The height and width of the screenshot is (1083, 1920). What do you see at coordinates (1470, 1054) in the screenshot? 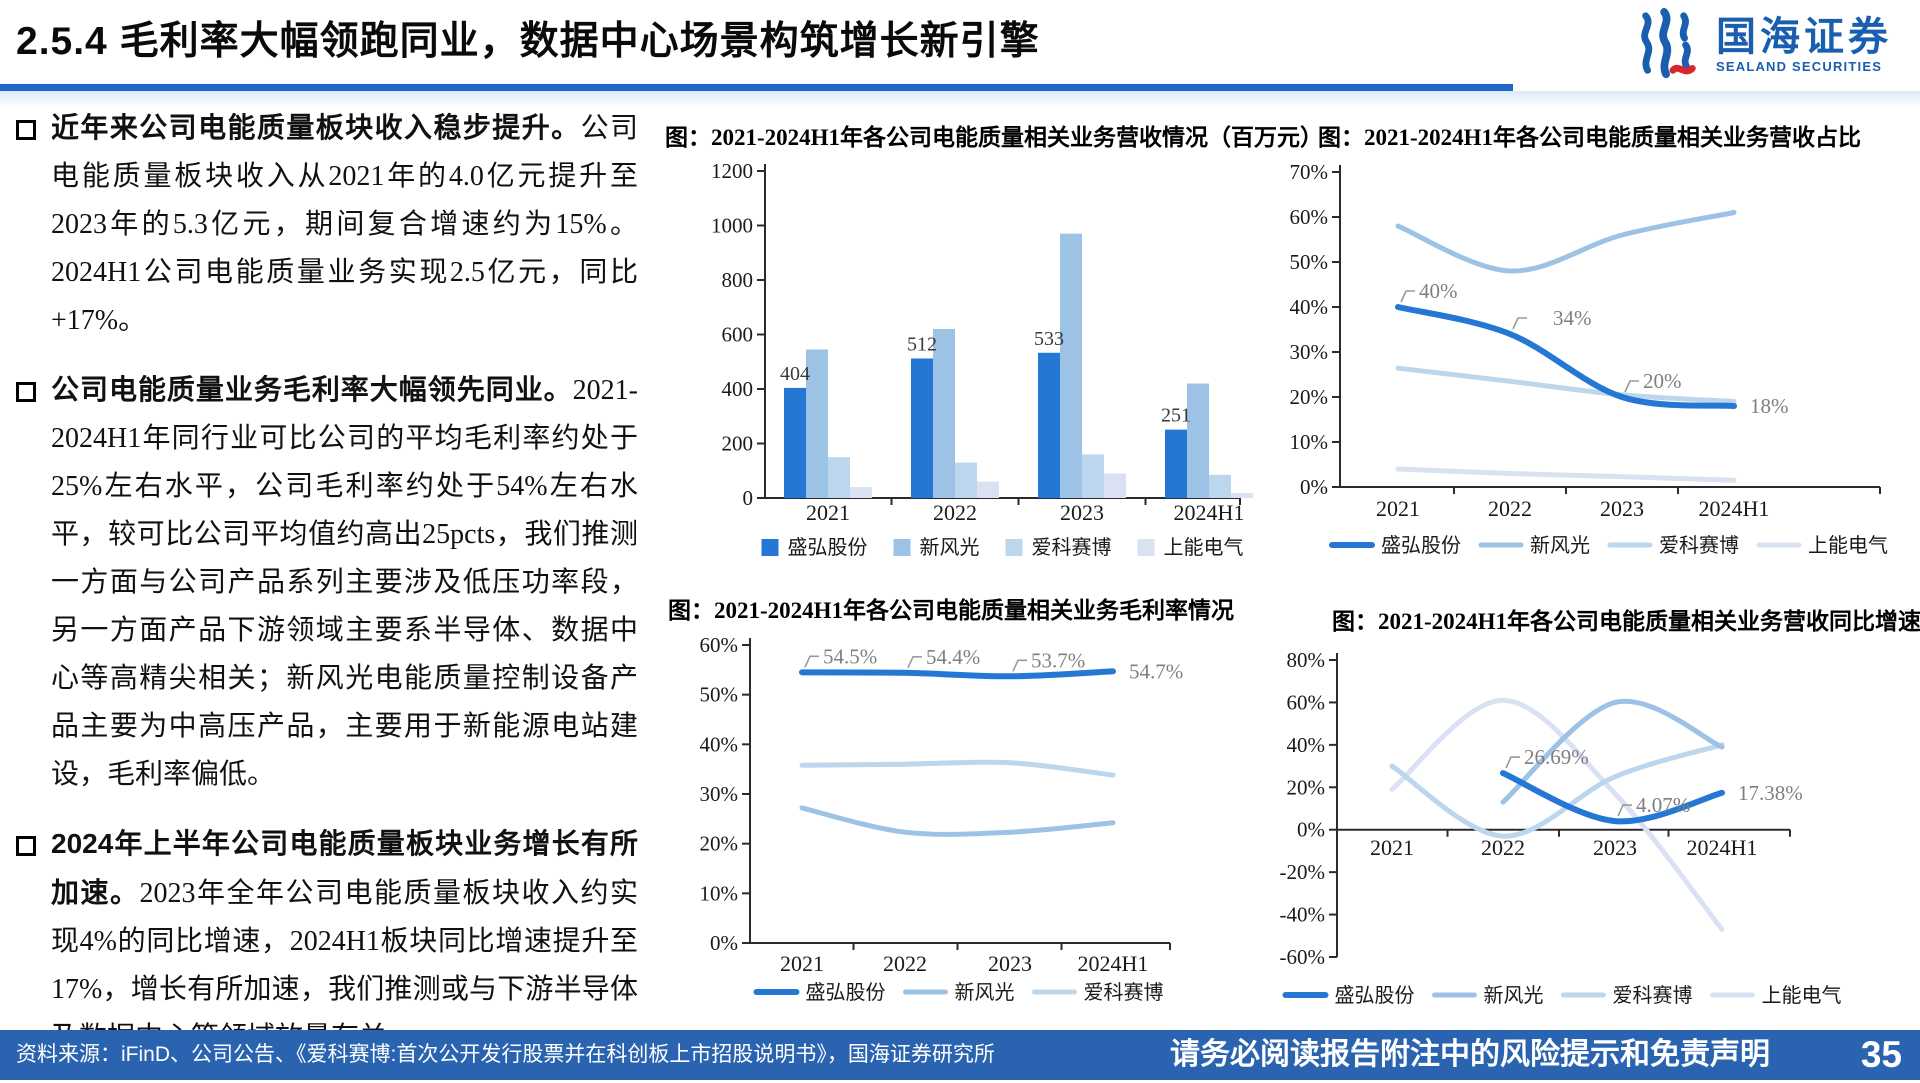
I see `footer-disclaimer: 请务必阅读报告附注中的风险提示和免责声明` at bounding box center [1470, 1054].